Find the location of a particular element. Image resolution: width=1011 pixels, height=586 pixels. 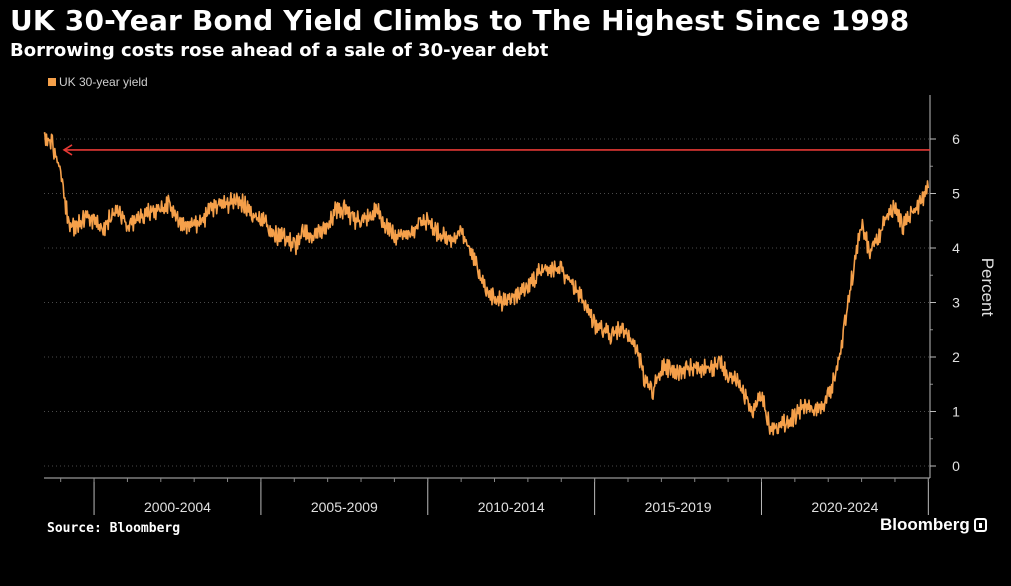

y-tick-label: 5 is located at coordinates (956, 194).